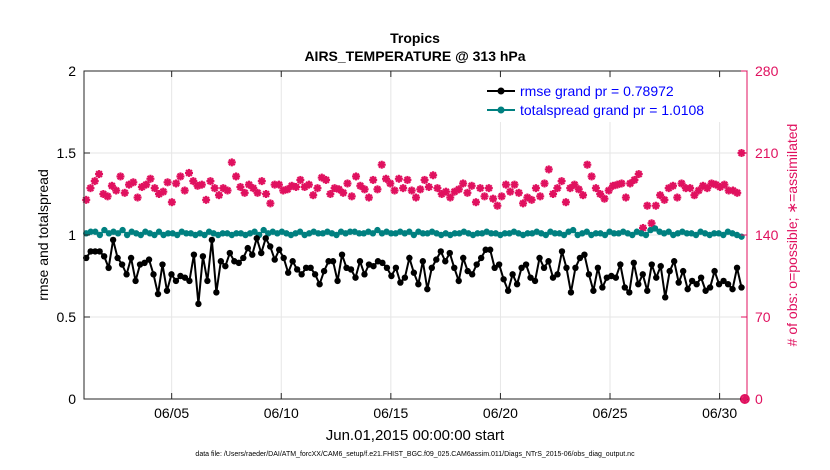 The image size is (830, 470). I want to click on legend-totalspread-label: totalspread grand pr = 1.0108, so click(612, 110).